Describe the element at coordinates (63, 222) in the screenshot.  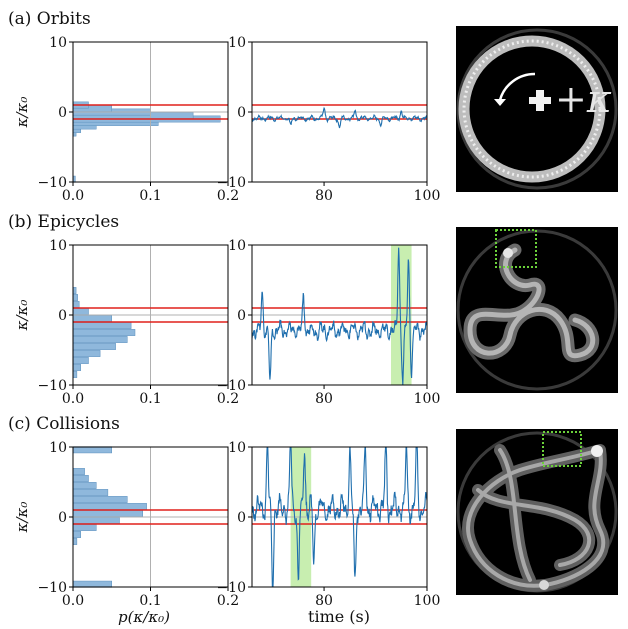
I see `panel-label-b: (b) Epicycles` at that location.